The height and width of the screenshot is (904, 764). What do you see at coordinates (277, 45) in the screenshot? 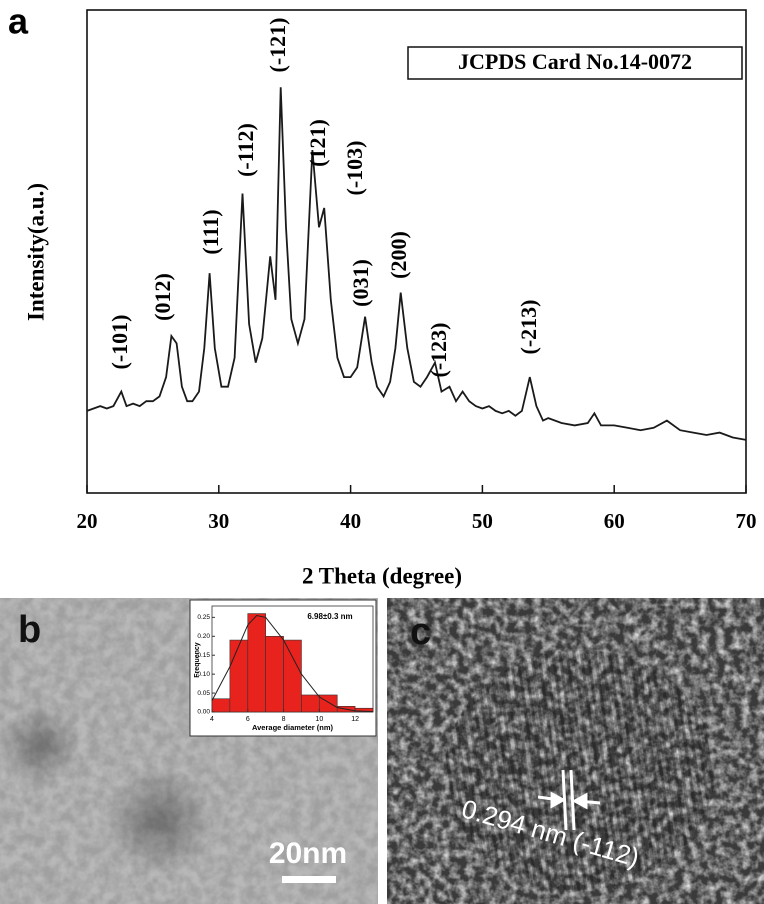
I see `peak-label: (-121)` at bounding box center [277, 45].